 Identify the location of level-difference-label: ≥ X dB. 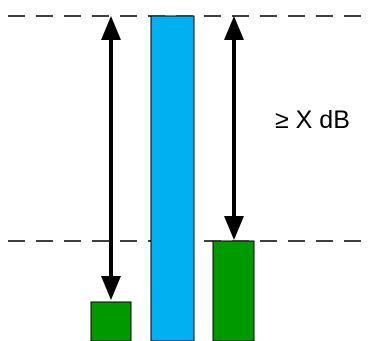
(312, 120).